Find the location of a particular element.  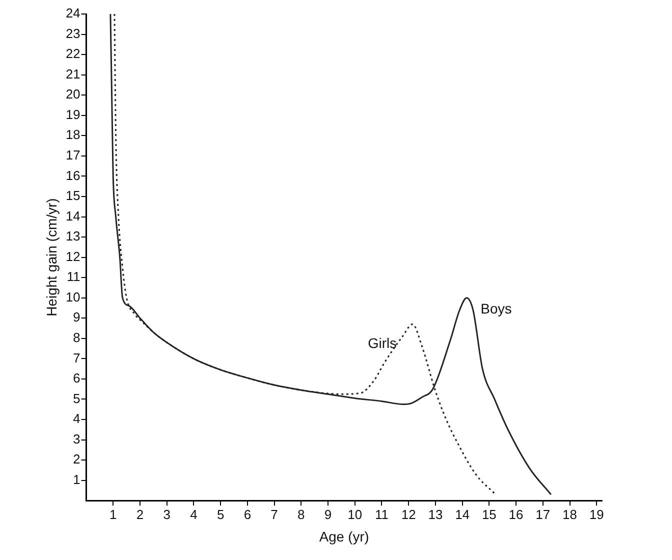

x-tick-label: 19 is located at coordinates (596, 514).